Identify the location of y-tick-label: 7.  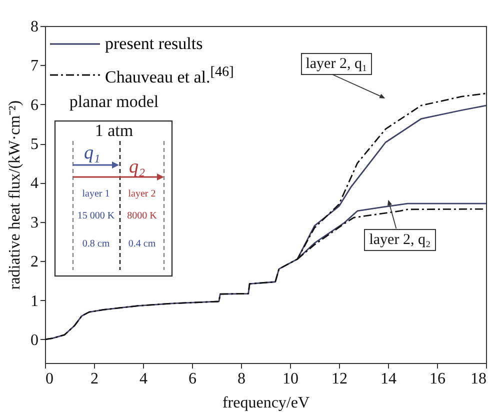
(34, 66).